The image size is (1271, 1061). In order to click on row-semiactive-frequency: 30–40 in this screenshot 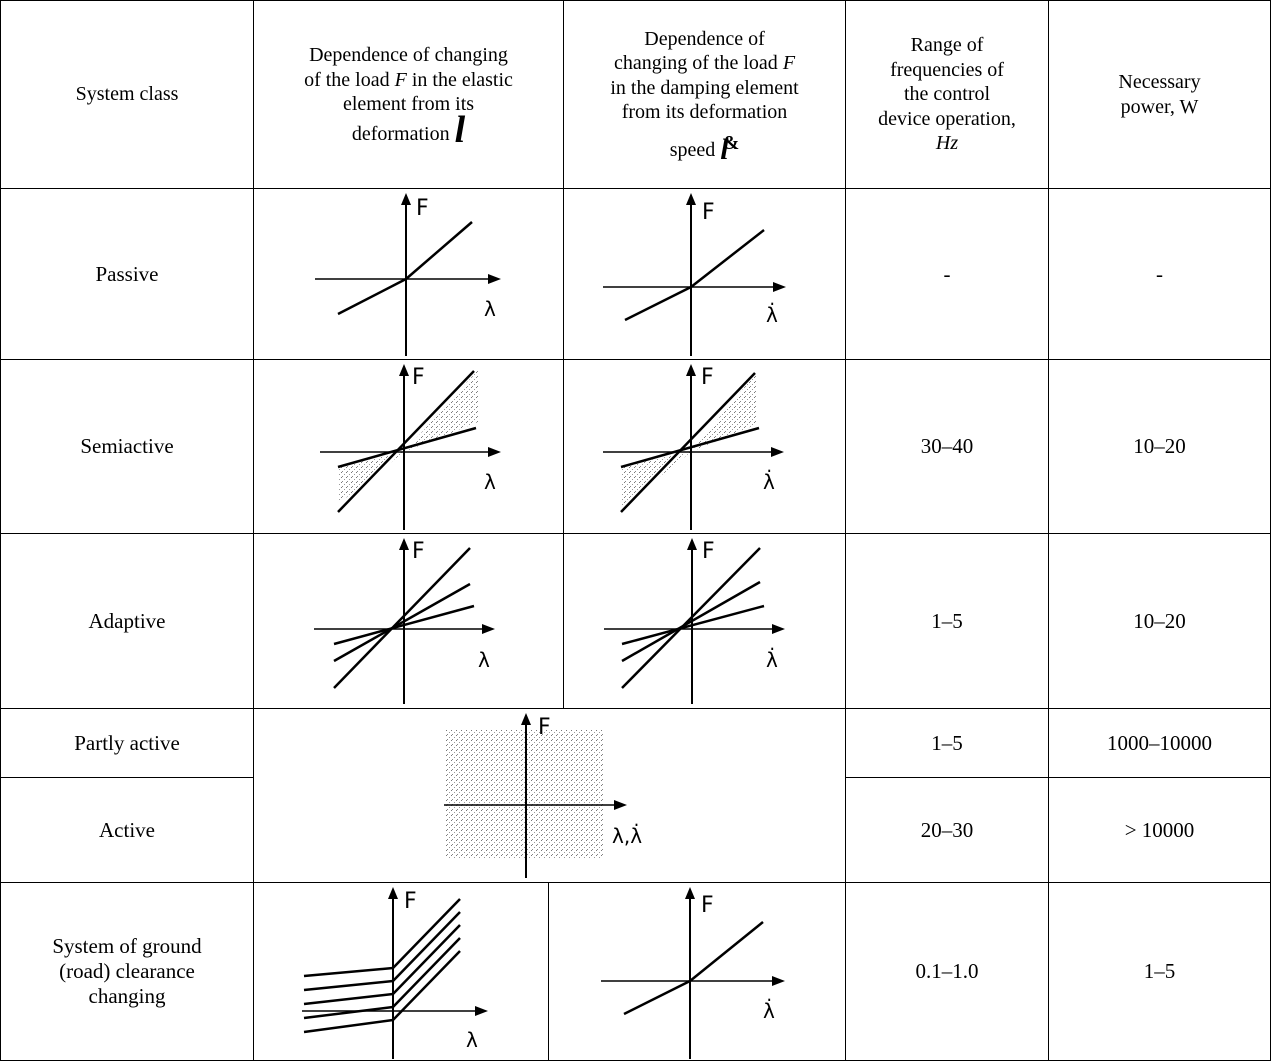, I will do `click(947, 446)`.